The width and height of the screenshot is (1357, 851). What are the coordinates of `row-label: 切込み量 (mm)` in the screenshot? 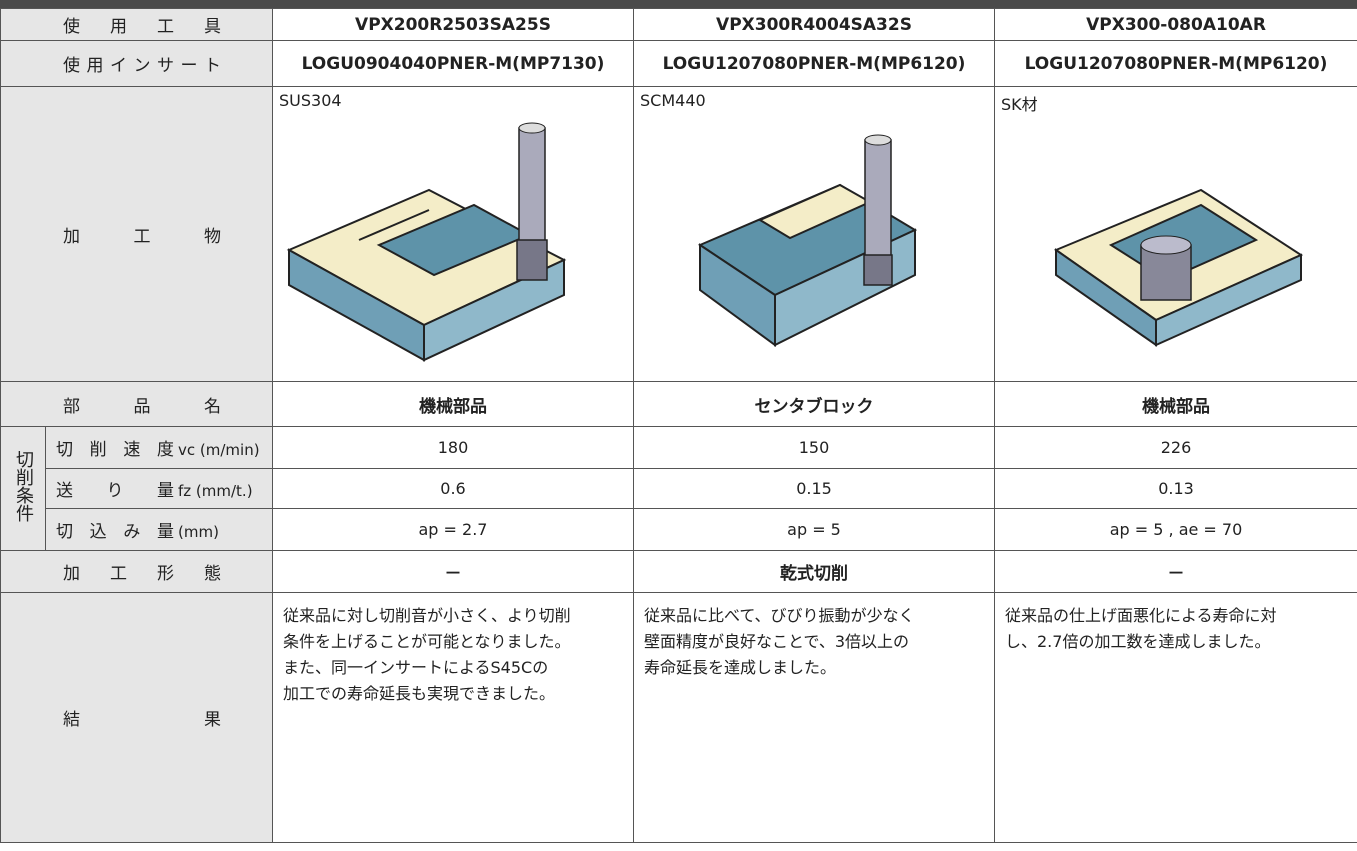 It's located at (159, 529).